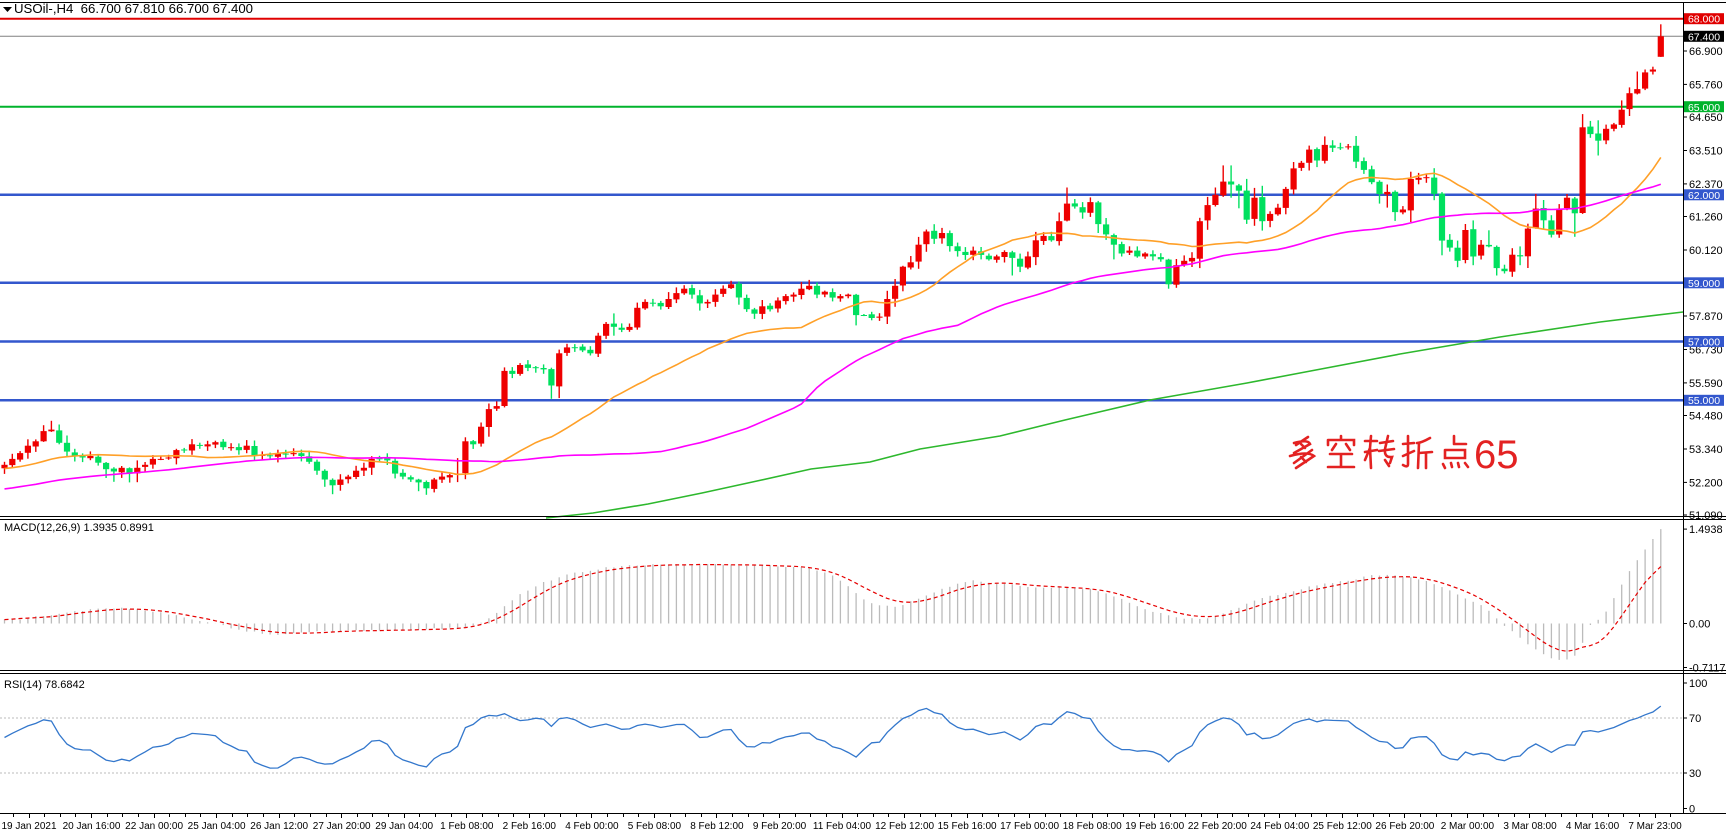 The image size is (1726, 837). Describe the element at coordinates (717, 826) in the screenshot. I see `svg-text: 8 Feb 12:00` at that location.